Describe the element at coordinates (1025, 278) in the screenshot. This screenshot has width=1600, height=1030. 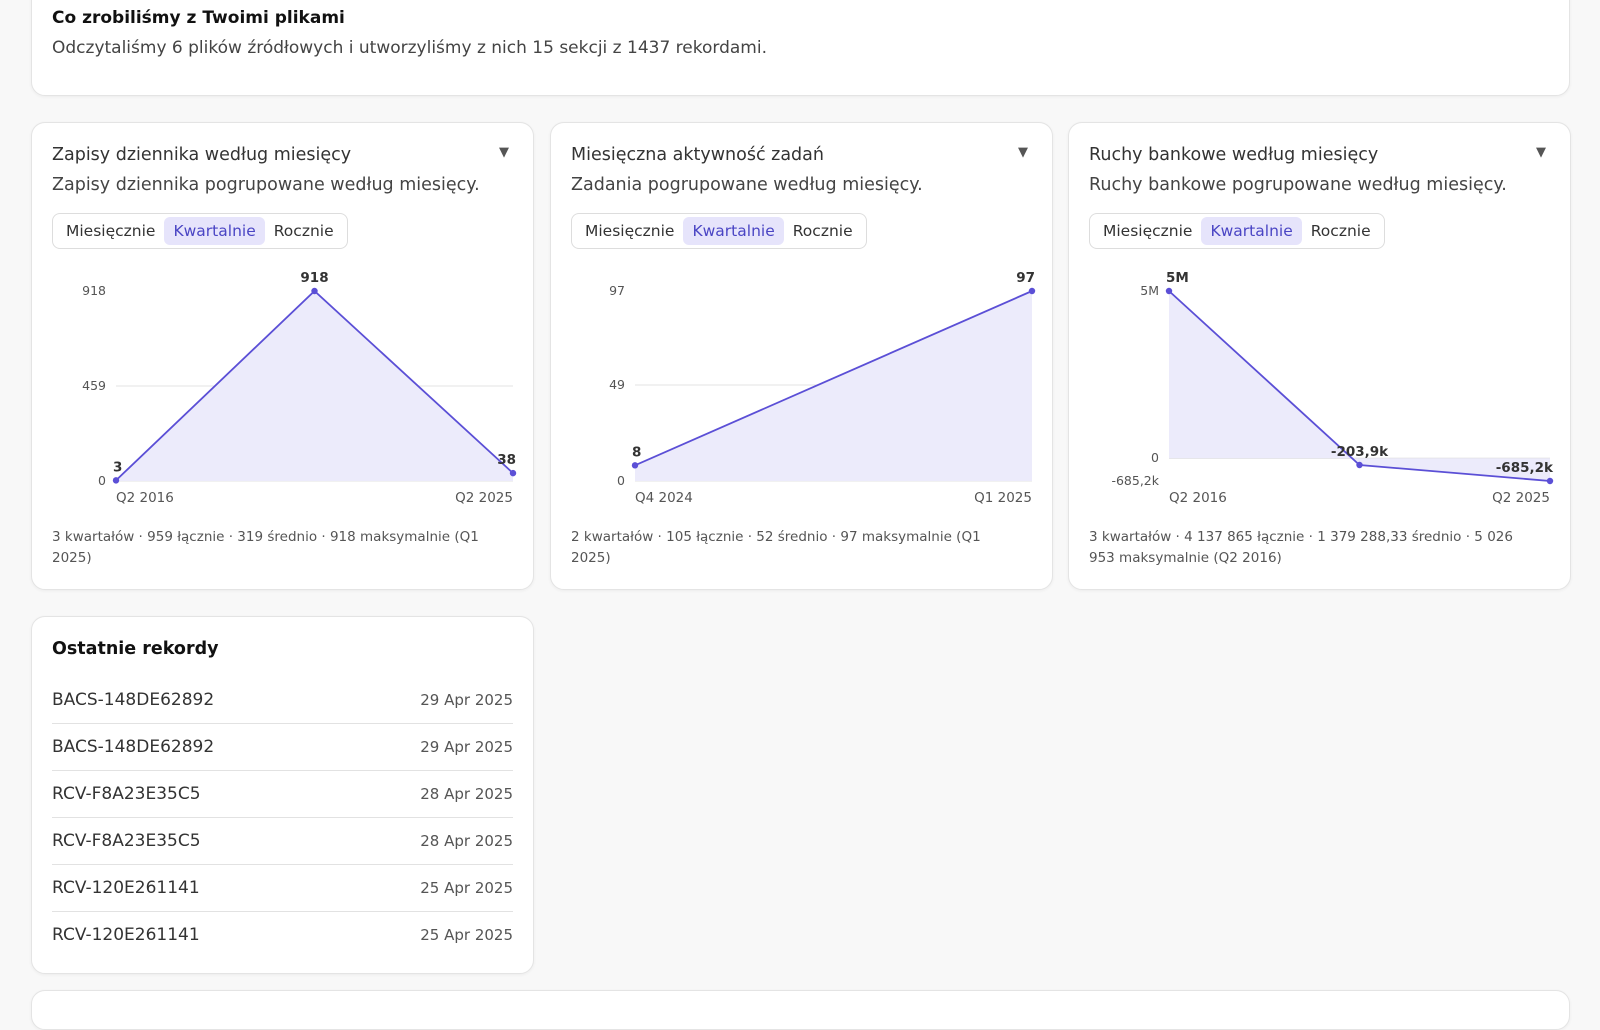
I see `data-label: 97` at that location.